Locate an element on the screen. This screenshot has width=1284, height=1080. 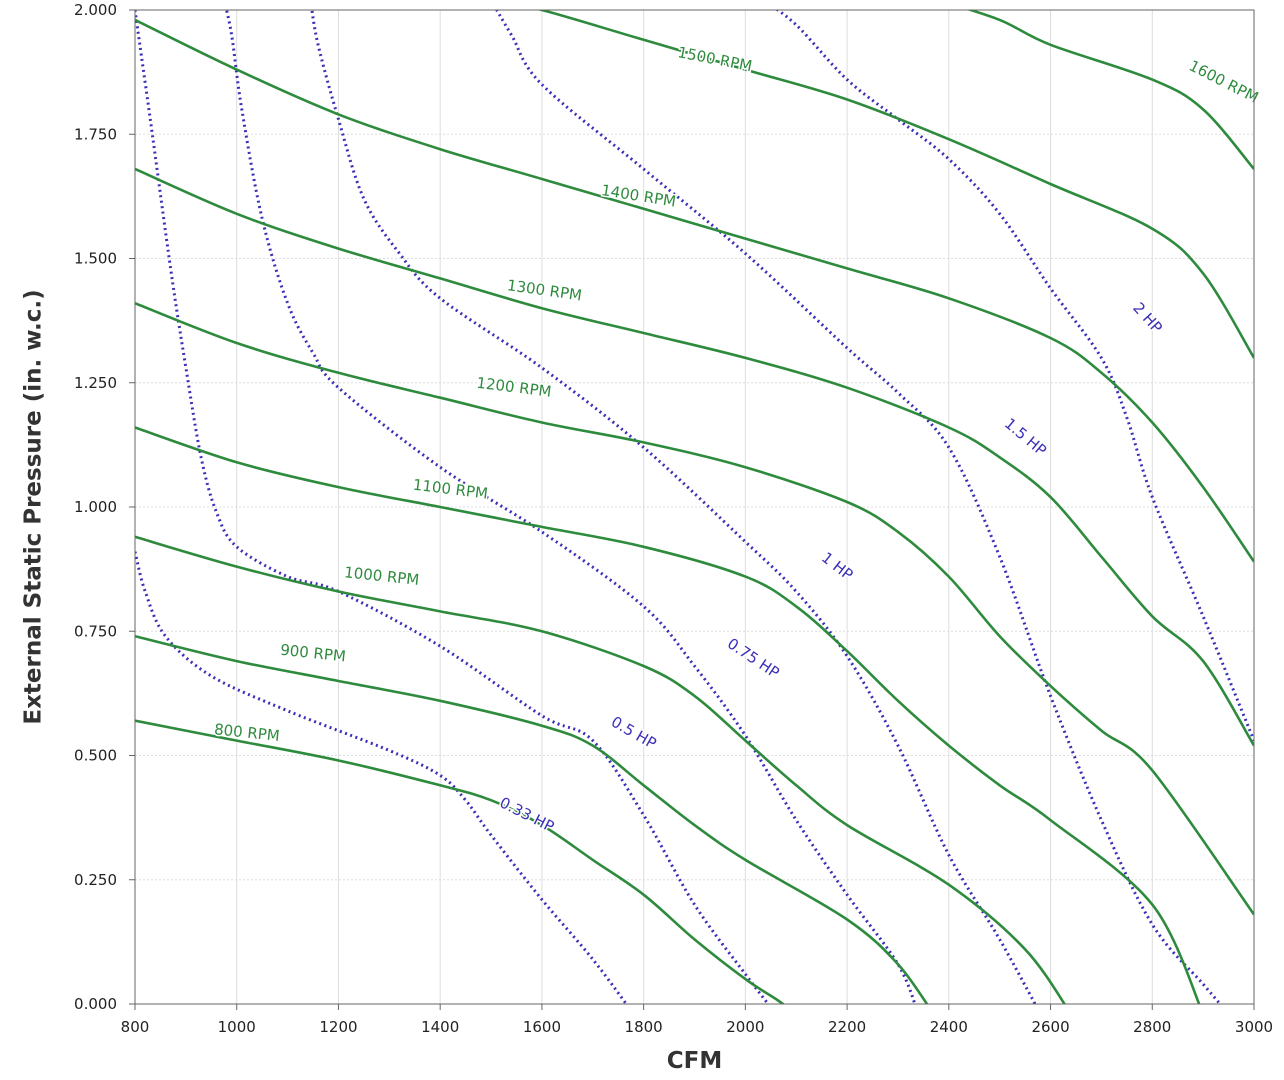
x-tick-label: 3000 is located at coordinates (1254, 1027).